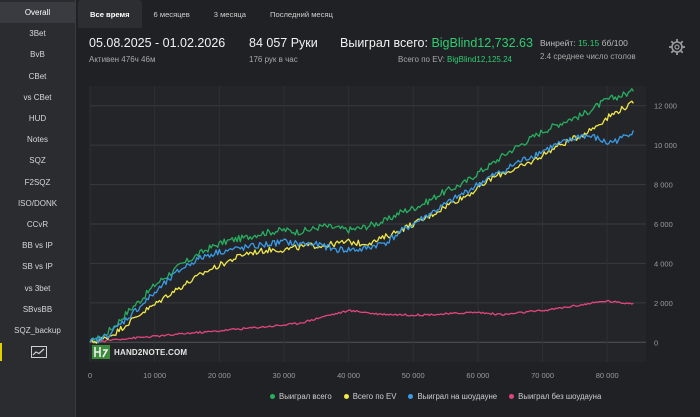 This screenshot has width=700, height=417. What do you see at coordinates (151, 352) in the screenshot?
I see `logo-text: HAND2NOTE.COM` at bounding box center [151, 352].